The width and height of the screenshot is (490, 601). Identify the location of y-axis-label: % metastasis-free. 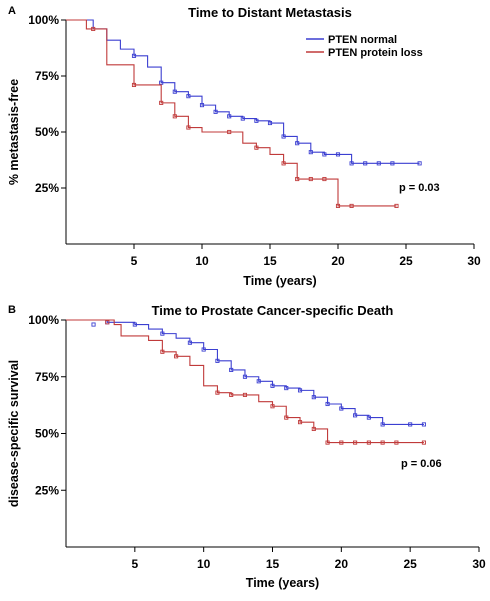
(14, 132).